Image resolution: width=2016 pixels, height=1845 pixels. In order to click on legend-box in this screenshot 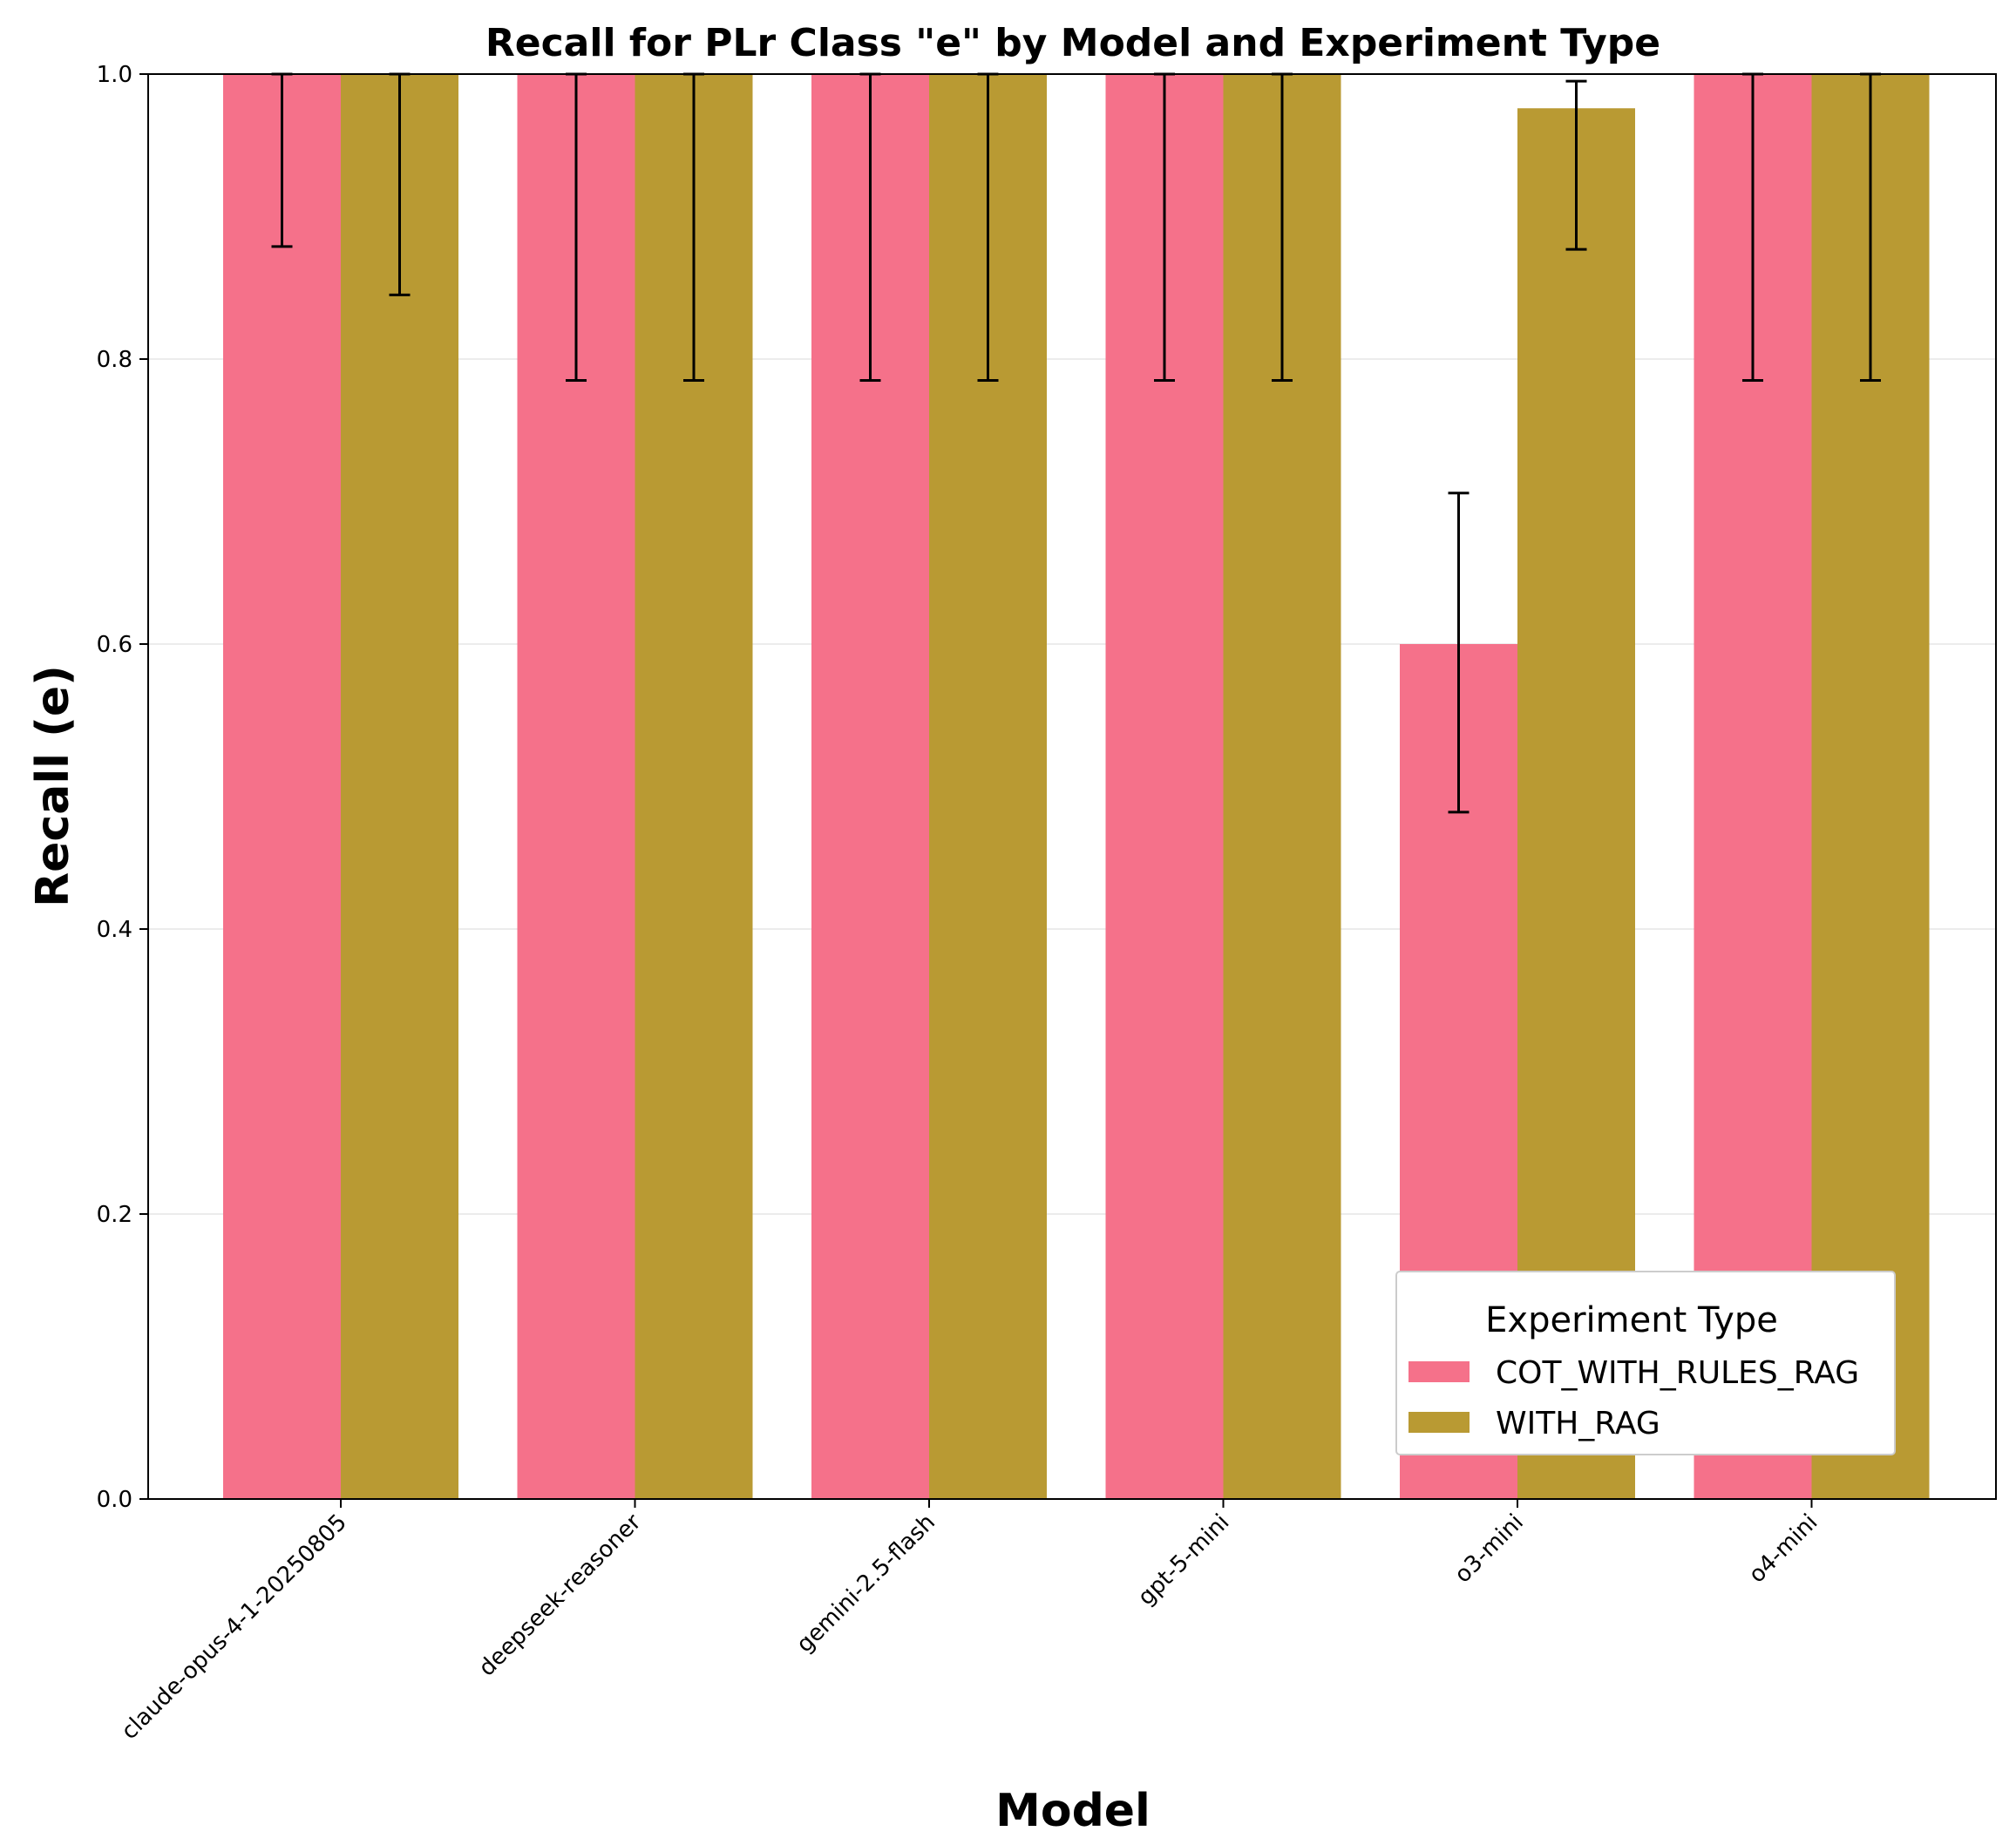, I will do `click(1645, 1363)`.